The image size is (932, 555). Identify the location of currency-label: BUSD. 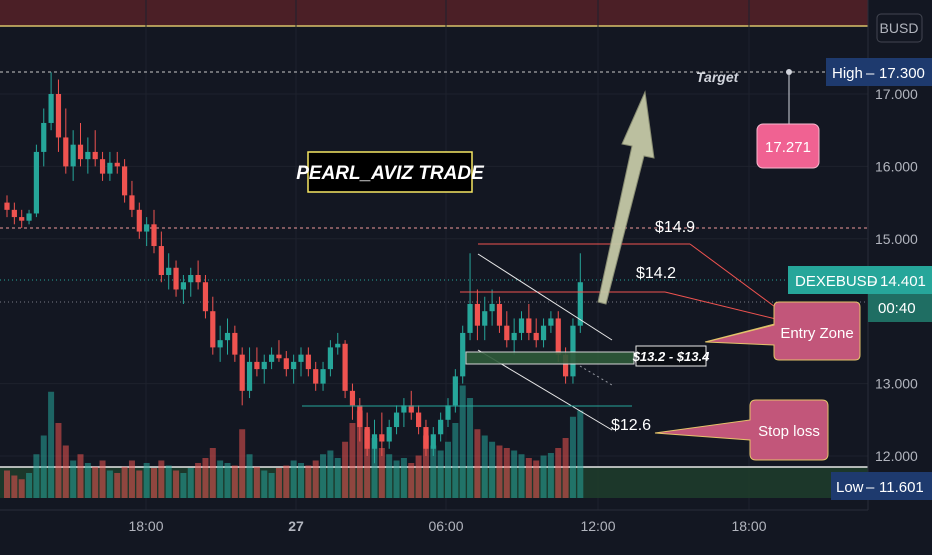
(899, 28).